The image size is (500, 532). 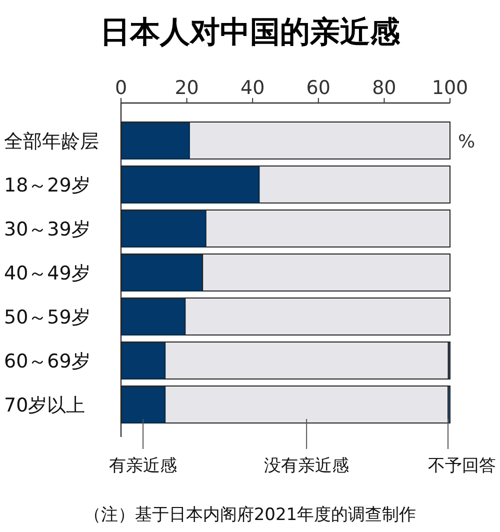 What do you see at coordinates (250, 515) in the screenshot?
I see `text: （注）基于日本内阁府2021年度的调查制作` at bounding box center [250, 515].